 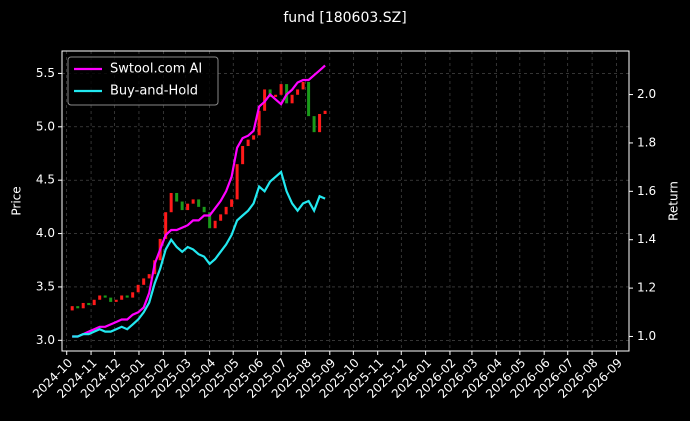 I want to click on y-tick-label: 5.5, so click(x=45, y=73).